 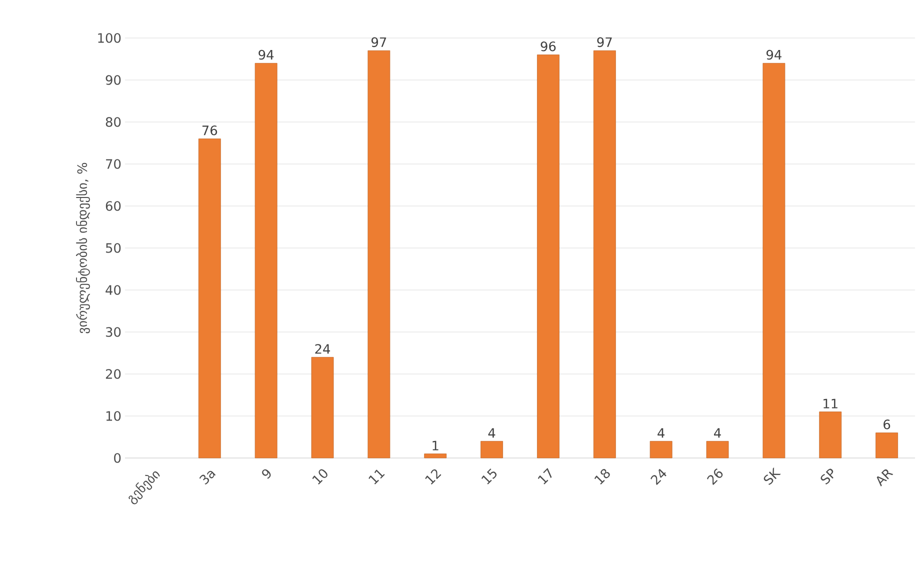 What do you see at coordinates (109, 38) in the screenshot?
I see `y-tick-label: 100` at bounding box center [109, 38].